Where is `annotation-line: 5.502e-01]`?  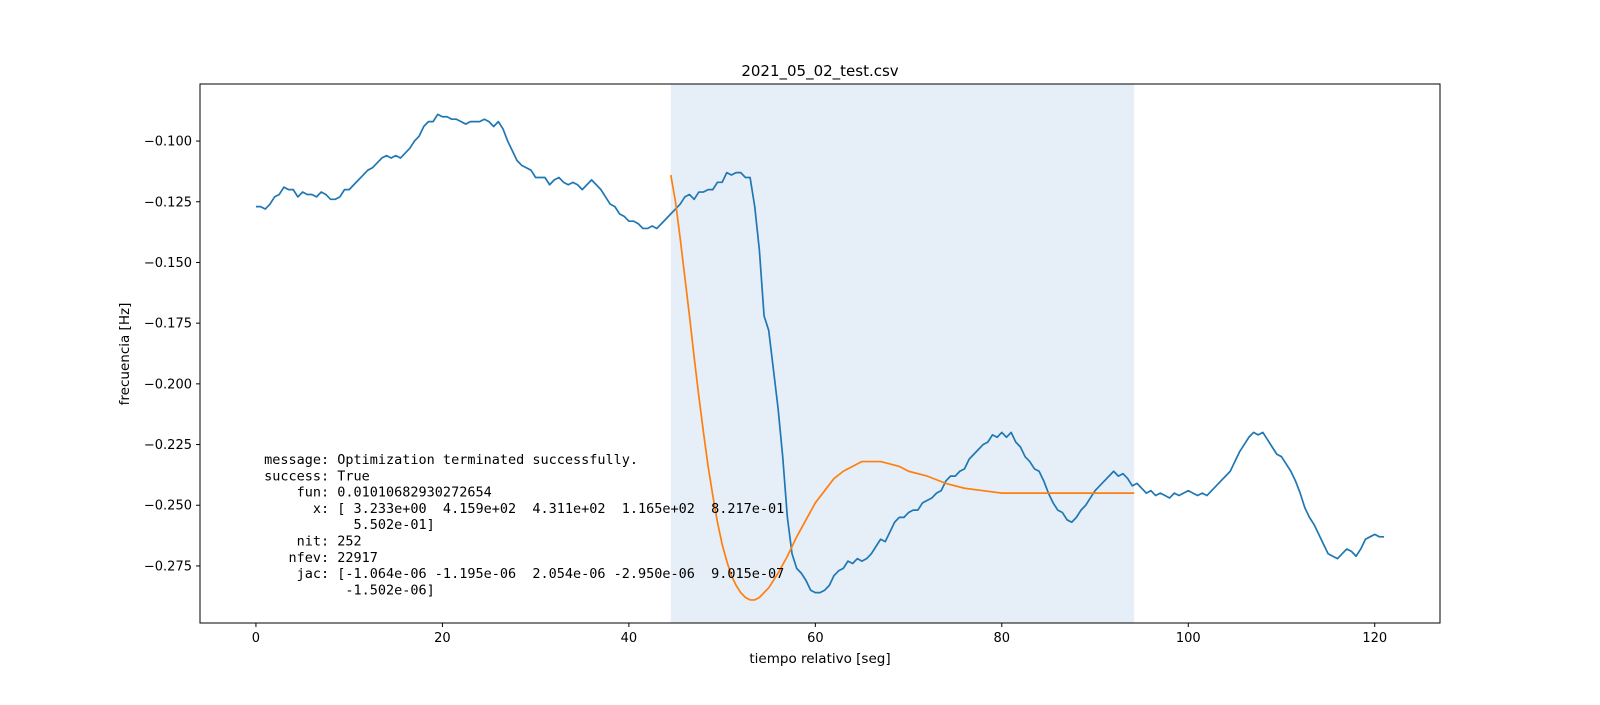
annotation-line: 5.502e-01] is located at coordinates (345, 525).